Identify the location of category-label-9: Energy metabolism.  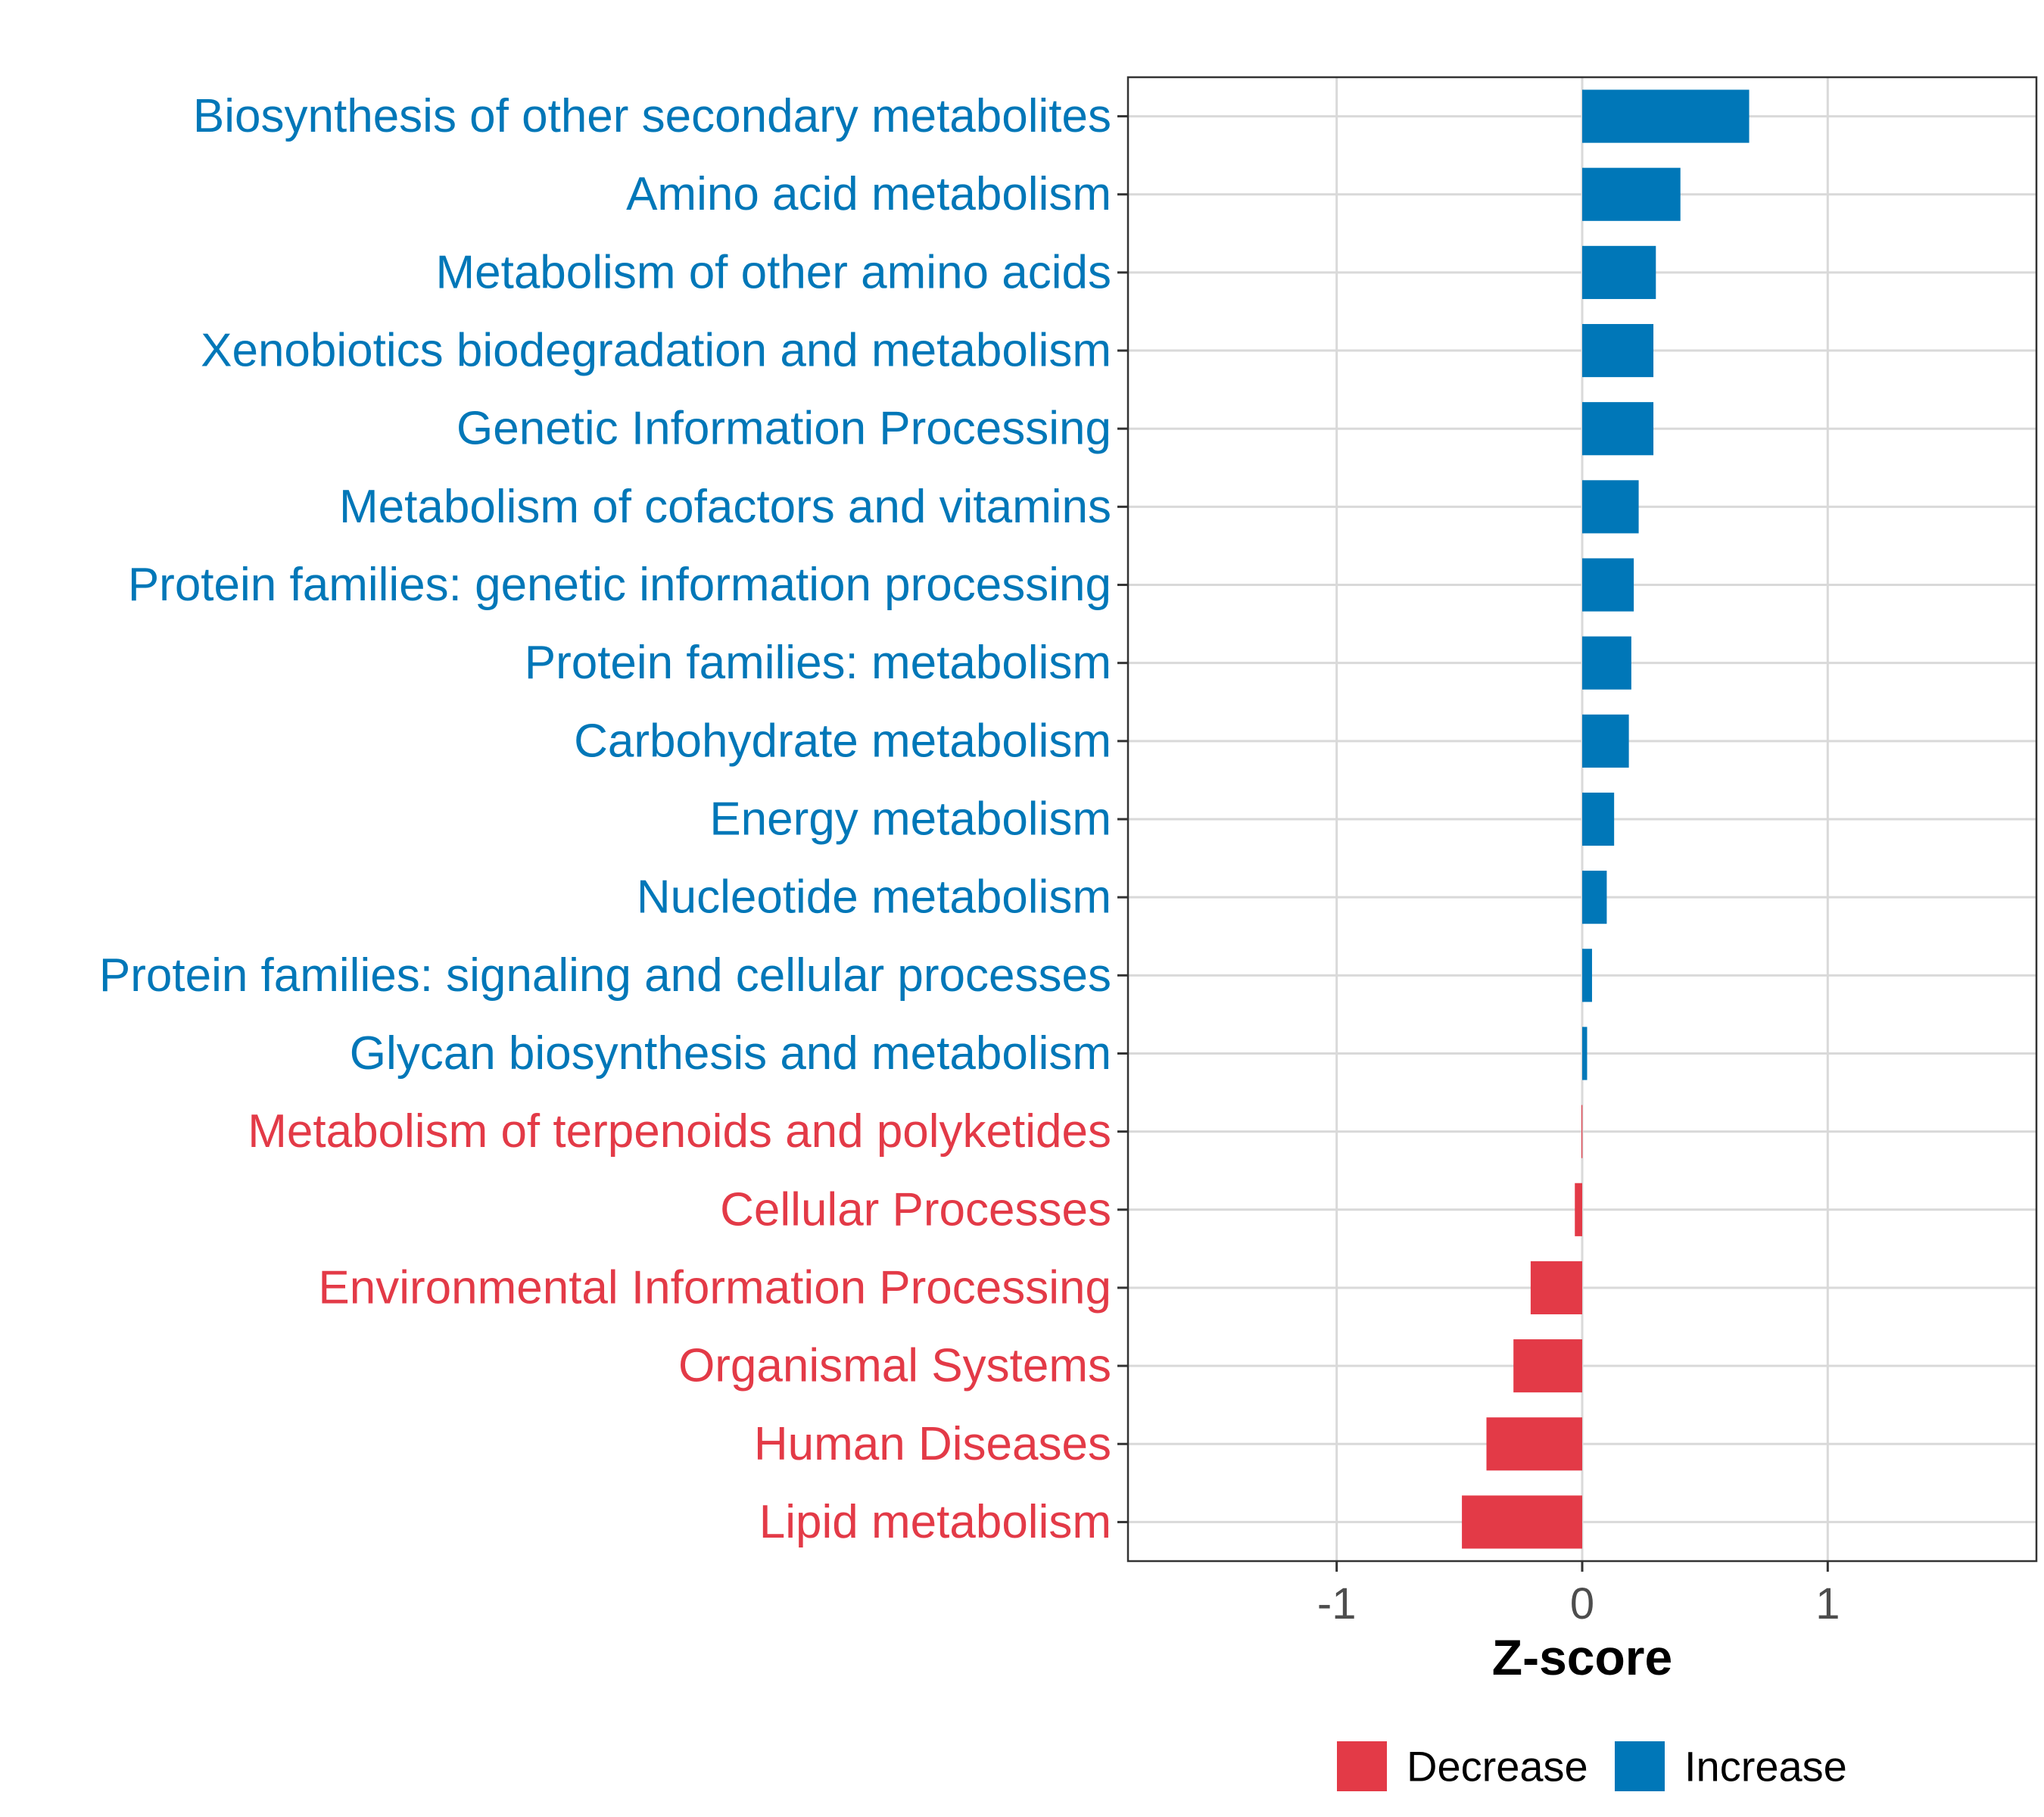
(910, 819).